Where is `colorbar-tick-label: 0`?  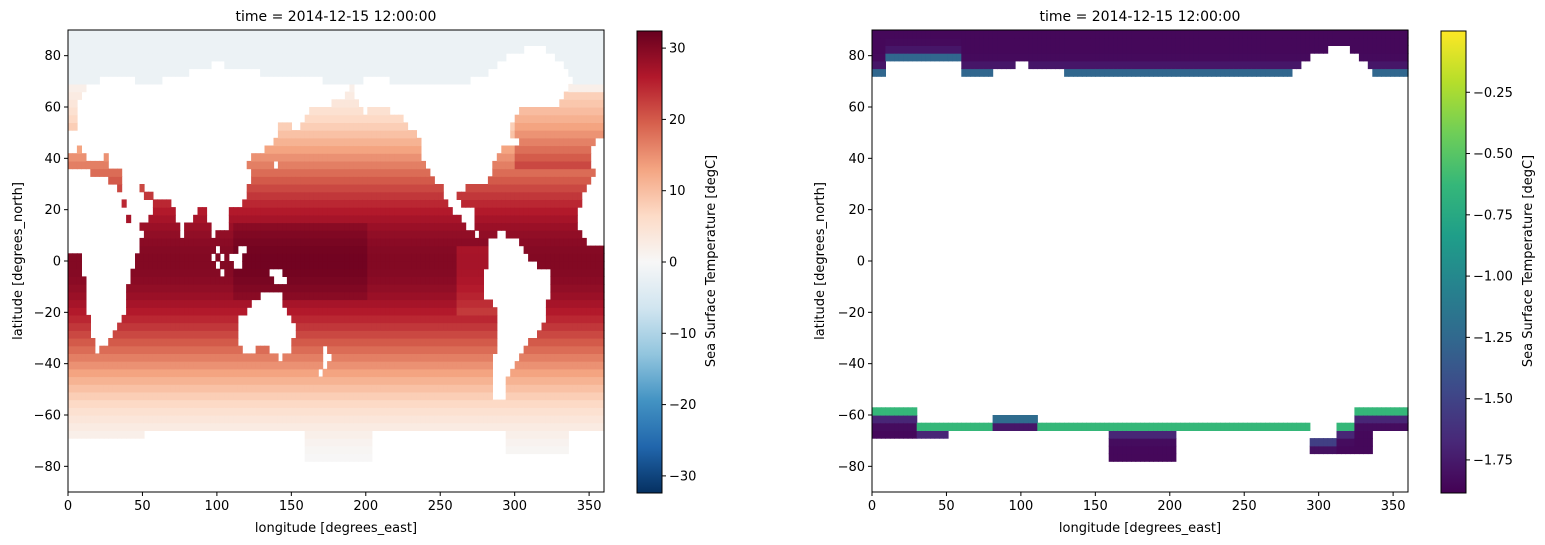 colorbar-tick-label: 0 is located at coordinates (673, 263).